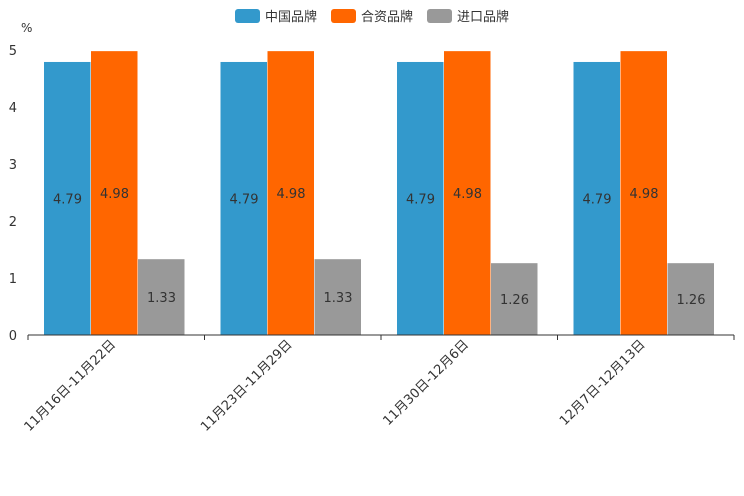 Image resolution: width=744 pixels, height=496 pixels. Describe the element at coordinates (426, 383) in the screenshot. I see `x-tick-label: 11月30日-12月6日` at that location.